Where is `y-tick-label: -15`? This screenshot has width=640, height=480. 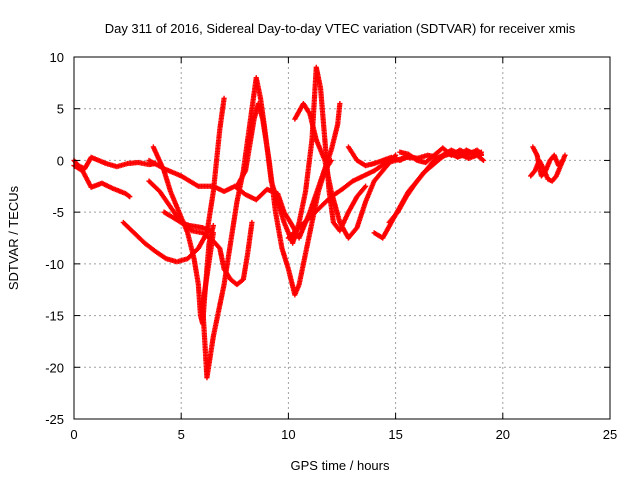 y-tick-label: -15 is located at coordinates (54, 316).